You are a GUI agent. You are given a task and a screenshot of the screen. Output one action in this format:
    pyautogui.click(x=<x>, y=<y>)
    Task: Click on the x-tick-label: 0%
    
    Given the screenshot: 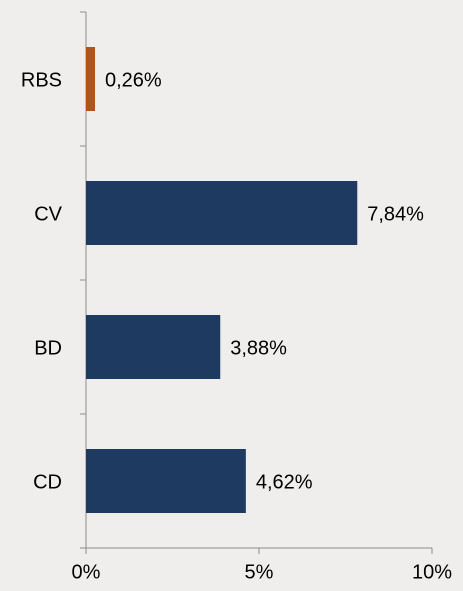 What is the action you would take?
    pyautogui.click(x=86, y=572)
    